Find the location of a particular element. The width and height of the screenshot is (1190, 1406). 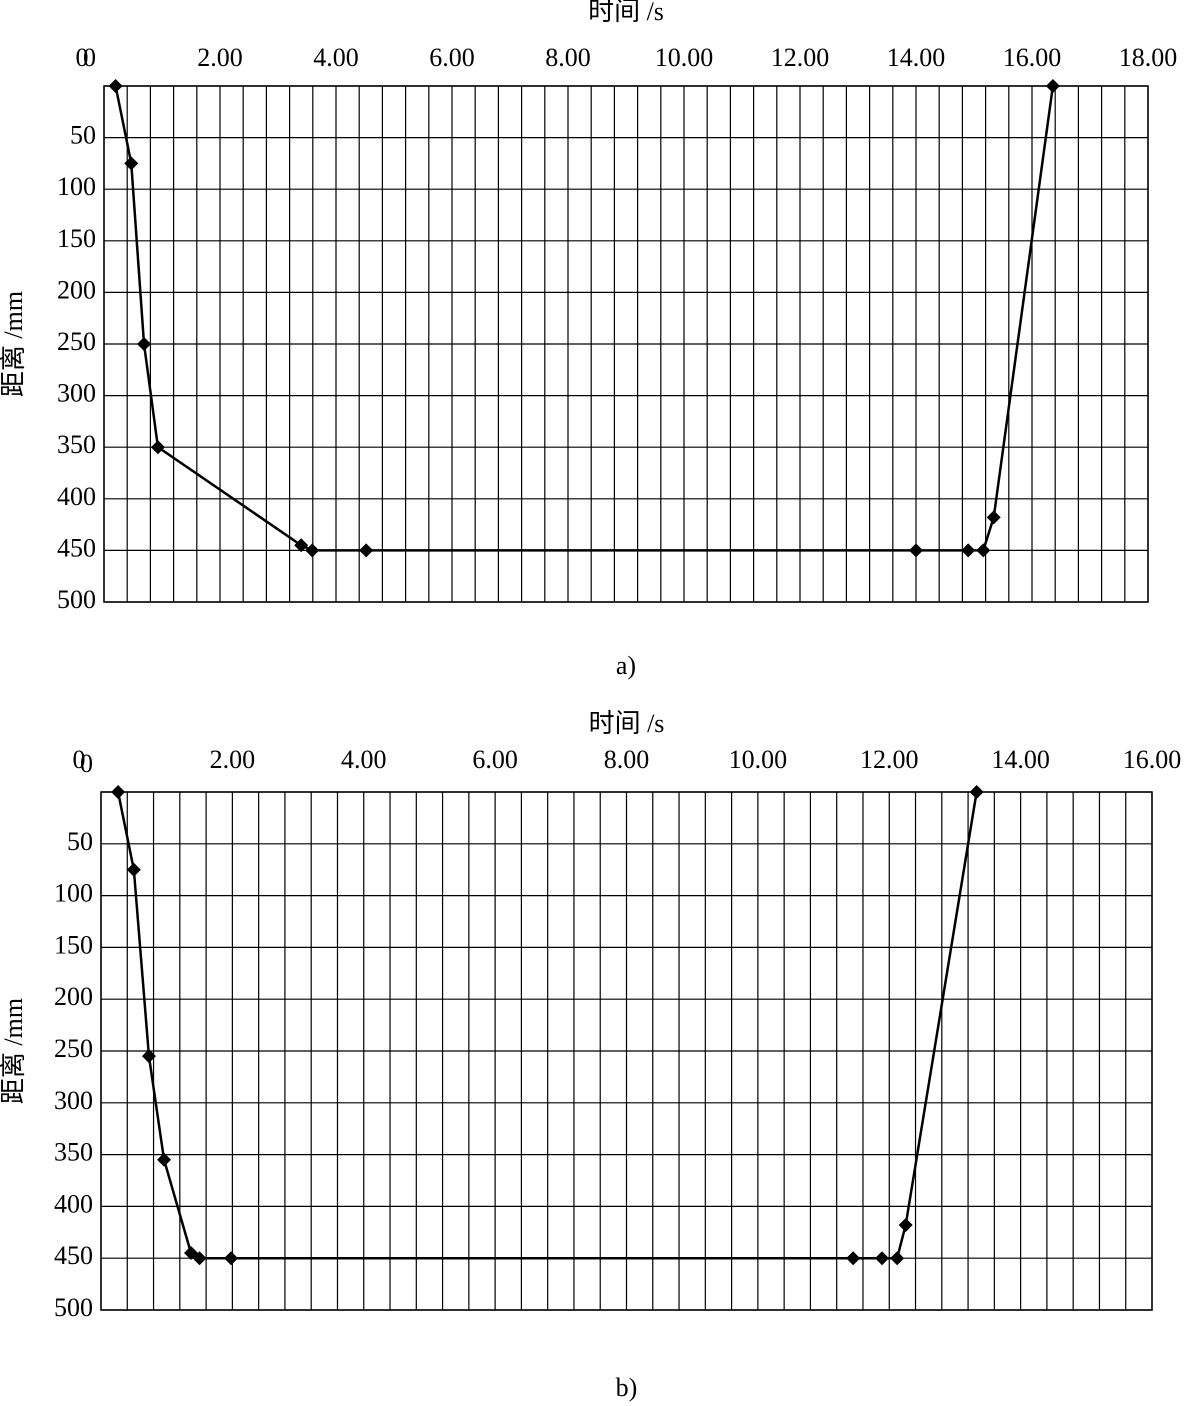

x-tick-label: 18.00 is located at coordinates (1148, 57).